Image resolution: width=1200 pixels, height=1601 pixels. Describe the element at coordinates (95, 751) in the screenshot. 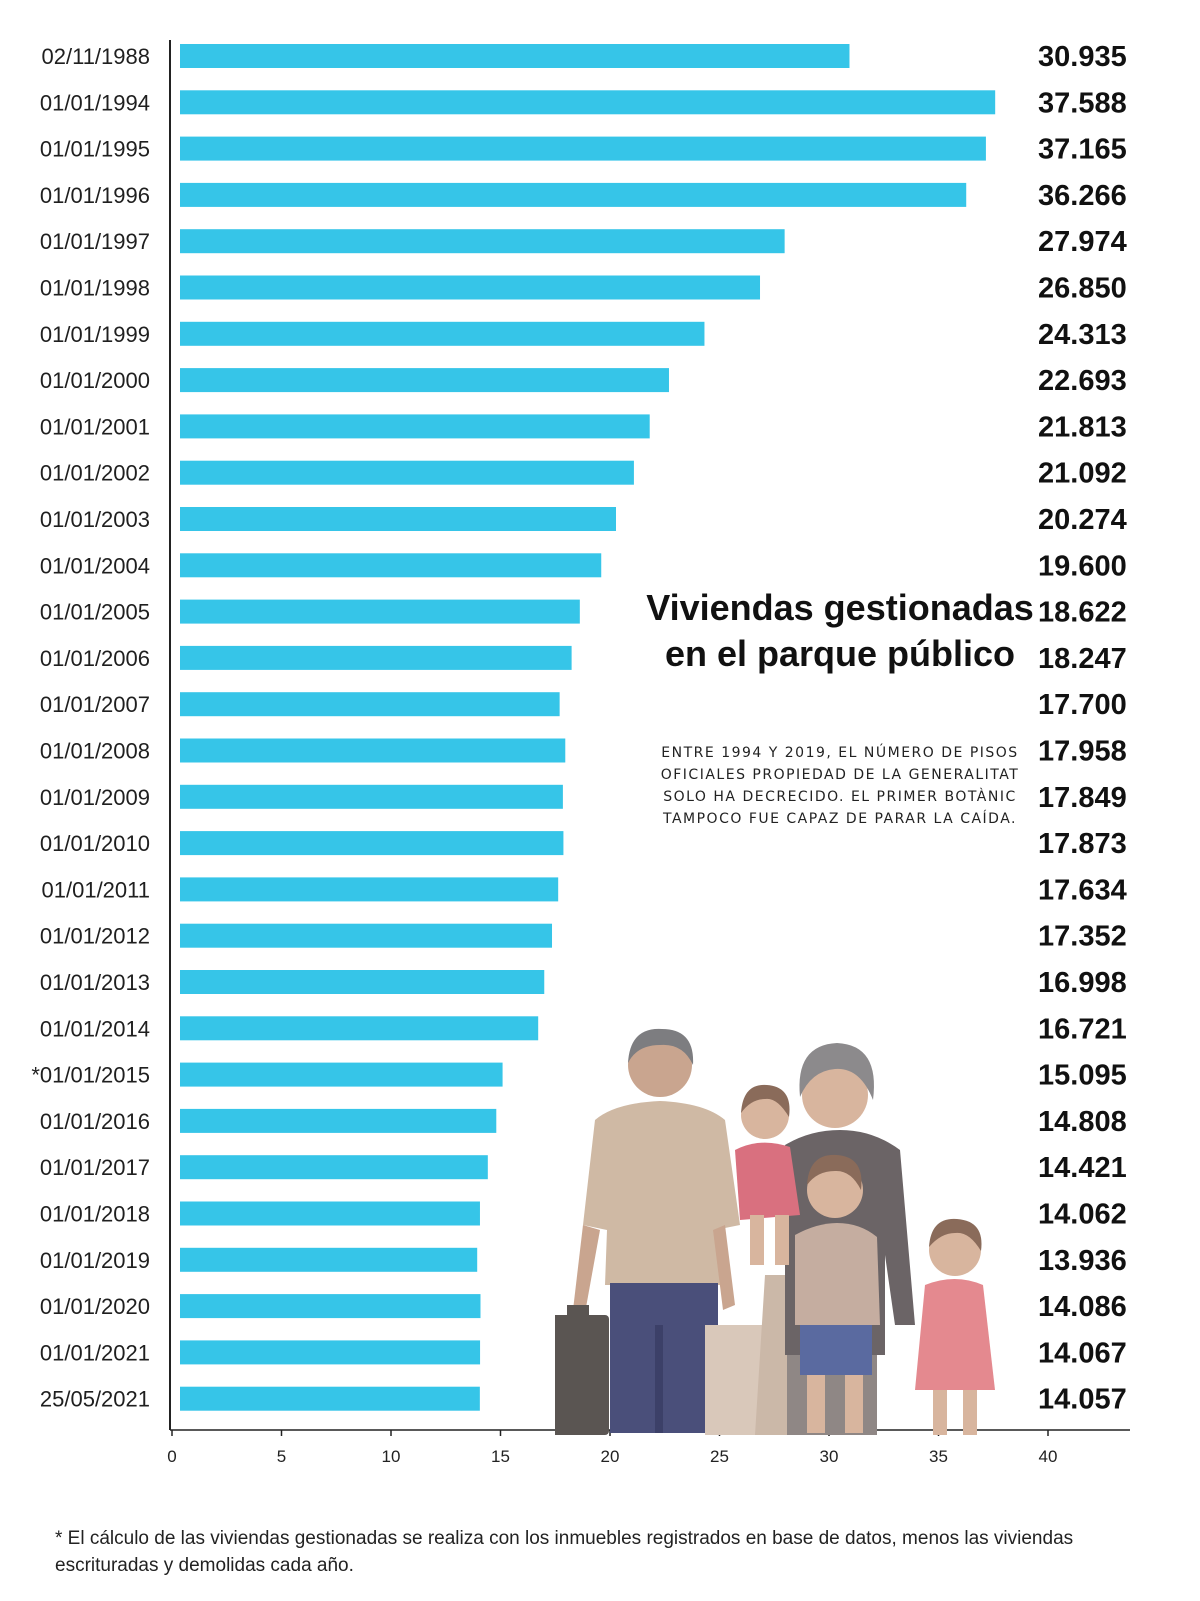

I see `category-label: 01/01/2008` at that location.